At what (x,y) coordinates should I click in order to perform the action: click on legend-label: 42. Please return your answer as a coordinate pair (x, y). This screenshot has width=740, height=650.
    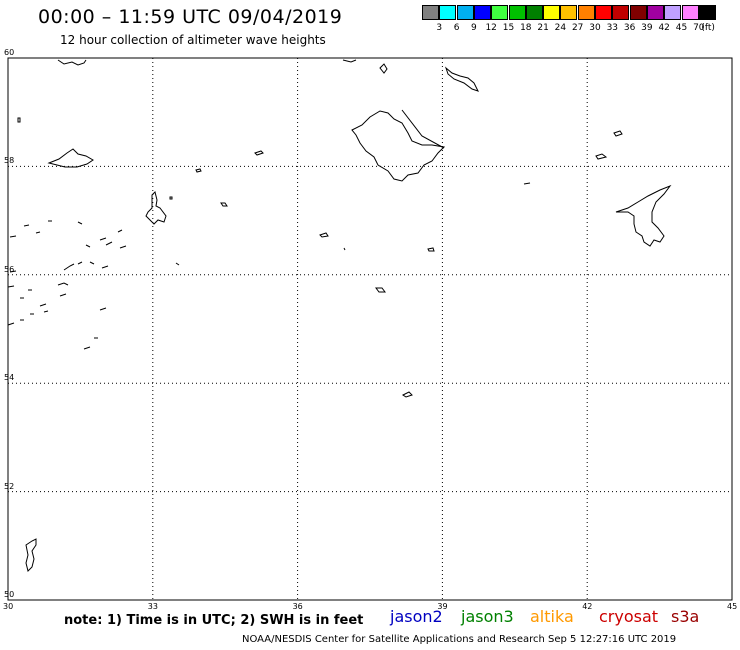
    Looking at the image, I should click on (664, 28).